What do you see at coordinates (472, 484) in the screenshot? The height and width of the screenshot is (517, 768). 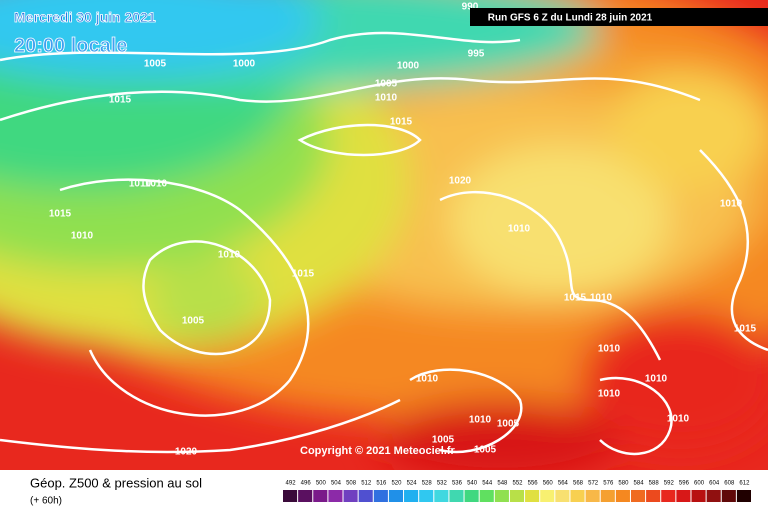 I see `colorbar-label: 540` at bounding box center [472, 484].